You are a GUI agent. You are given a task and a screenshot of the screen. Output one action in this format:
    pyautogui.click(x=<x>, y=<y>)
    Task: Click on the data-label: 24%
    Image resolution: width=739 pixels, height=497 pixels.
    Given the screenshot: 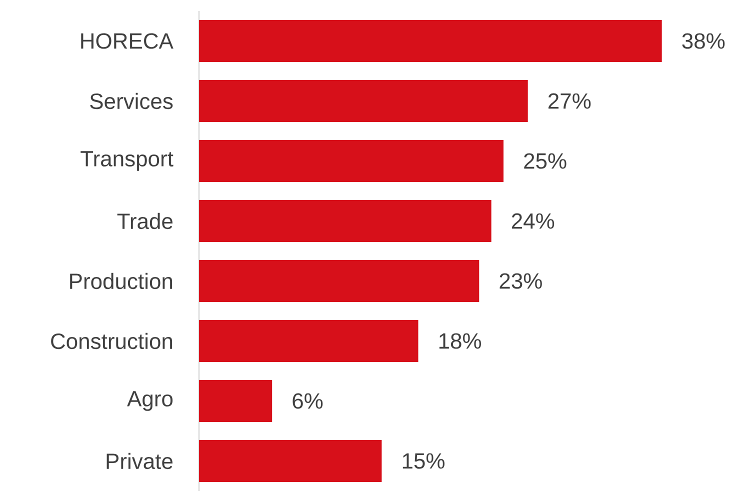 What is the action you would take?
    pyautogui.click(x=533, y=221)
    